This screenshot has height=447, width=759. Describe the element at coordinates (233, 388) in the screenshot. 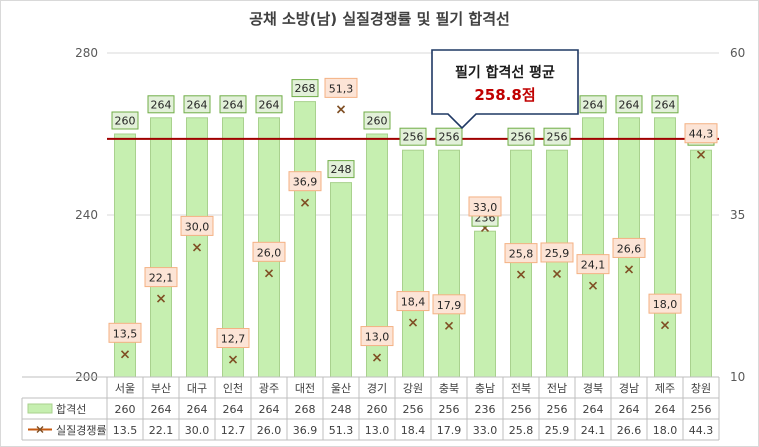

I see `category-label-인천: 인천` at that location.